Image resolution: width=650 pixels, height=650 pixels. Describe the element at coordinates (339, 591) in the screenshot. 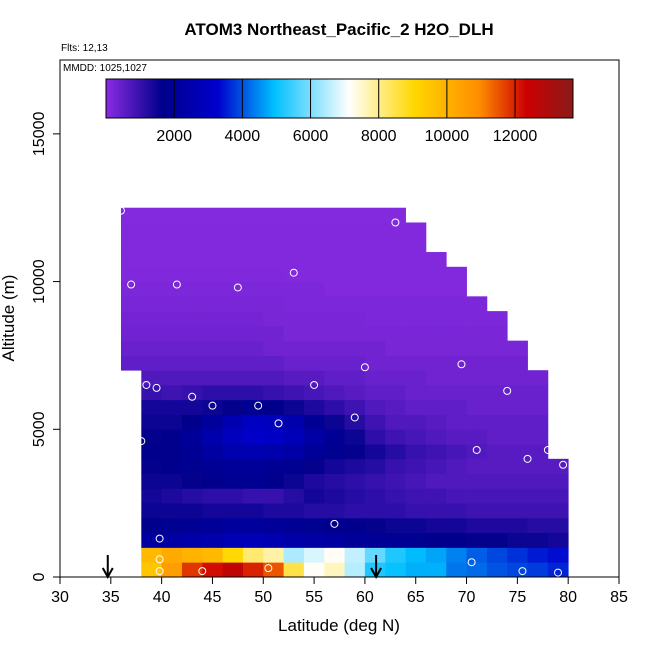

I see `x-axis: 30 35 40 45 50 55 60 65 70 75 80 85` at that location.